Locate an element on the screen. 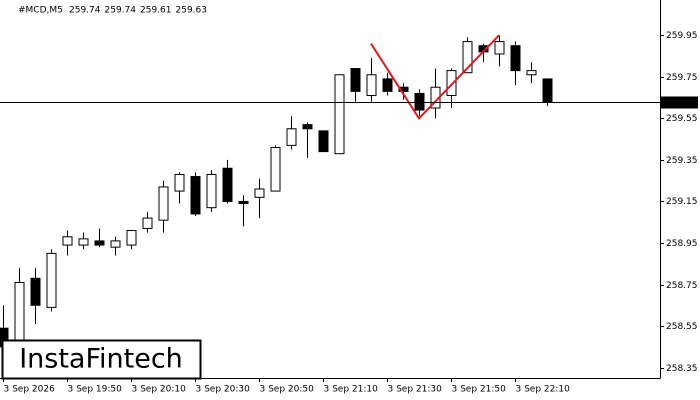 The width and height of the screenshot is (700, 400). watermark: InstaFintech is located at coordinates (101, 359).